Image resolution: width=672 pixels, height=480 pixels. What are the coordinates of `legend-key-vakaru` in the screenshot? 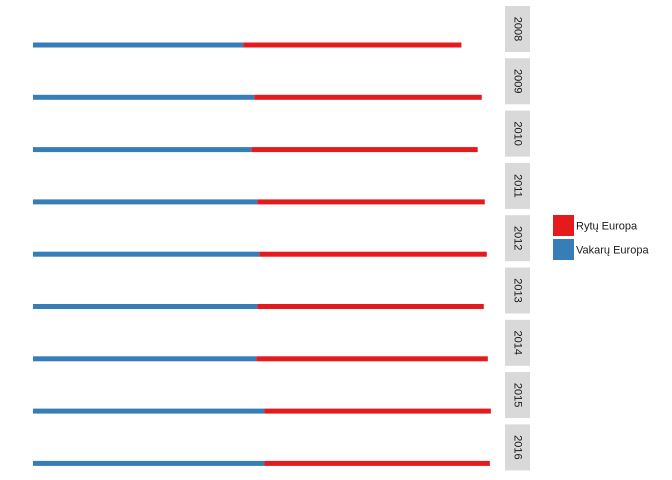 It's located at (563, 249).